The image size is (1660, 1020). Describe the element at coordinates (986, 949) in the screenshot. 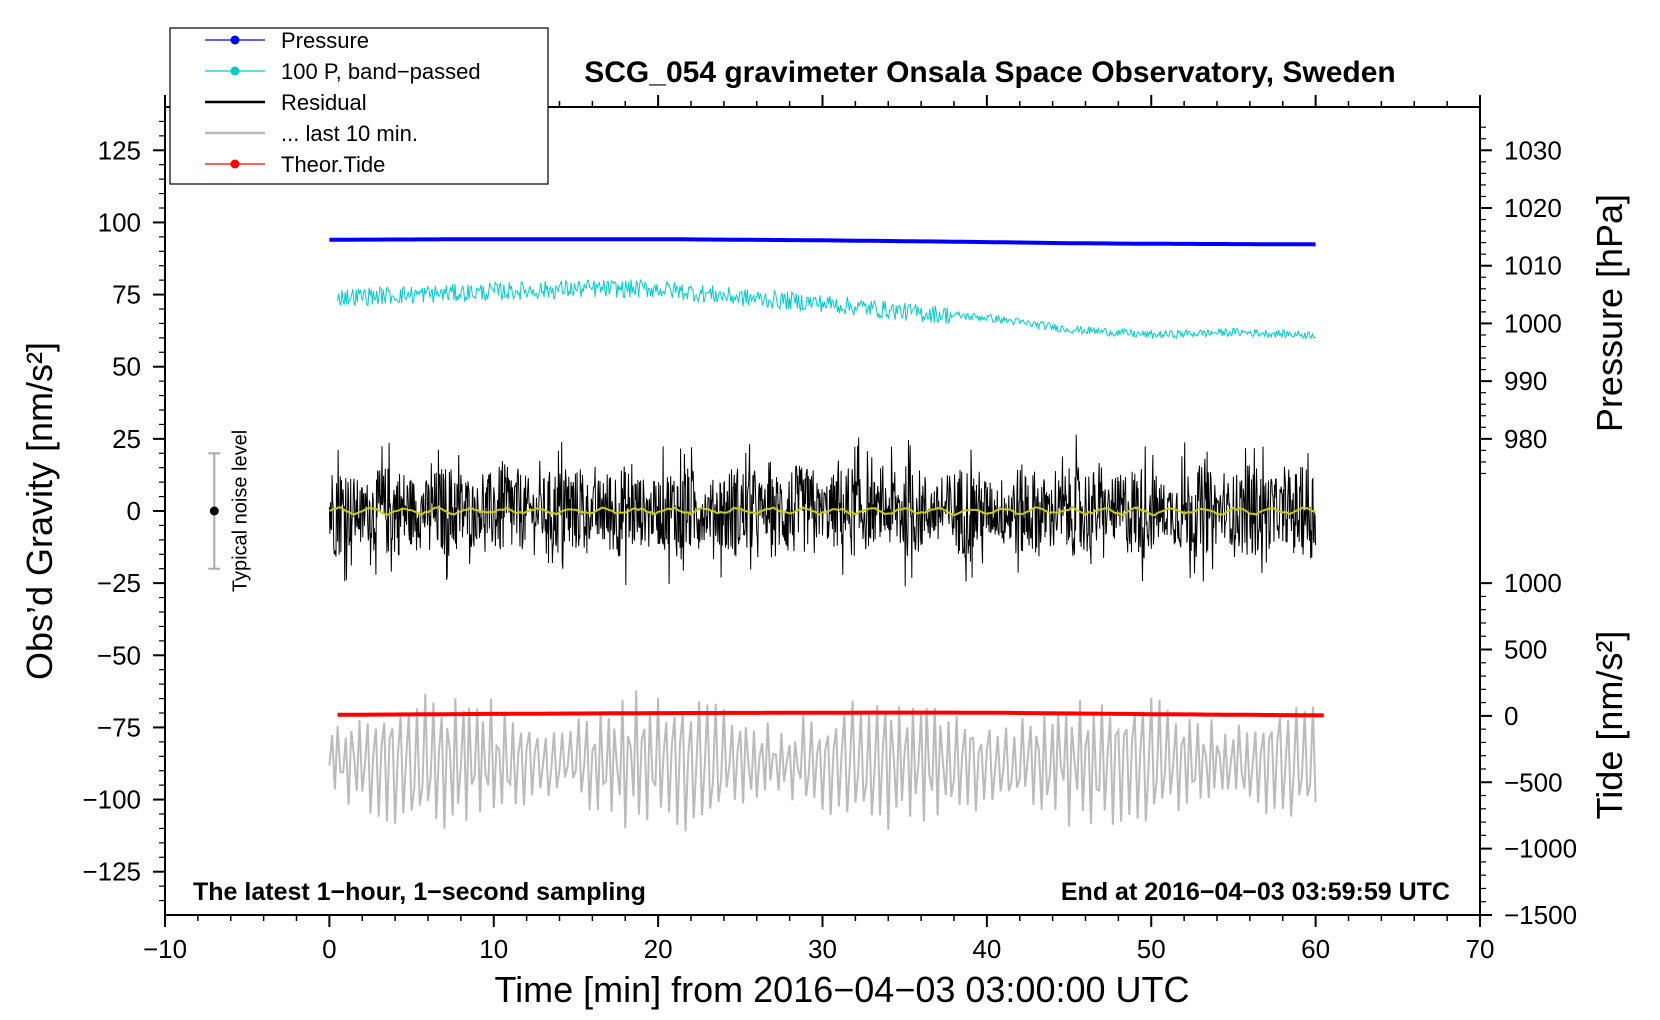

I see `x-tick-label: 40` at that location.